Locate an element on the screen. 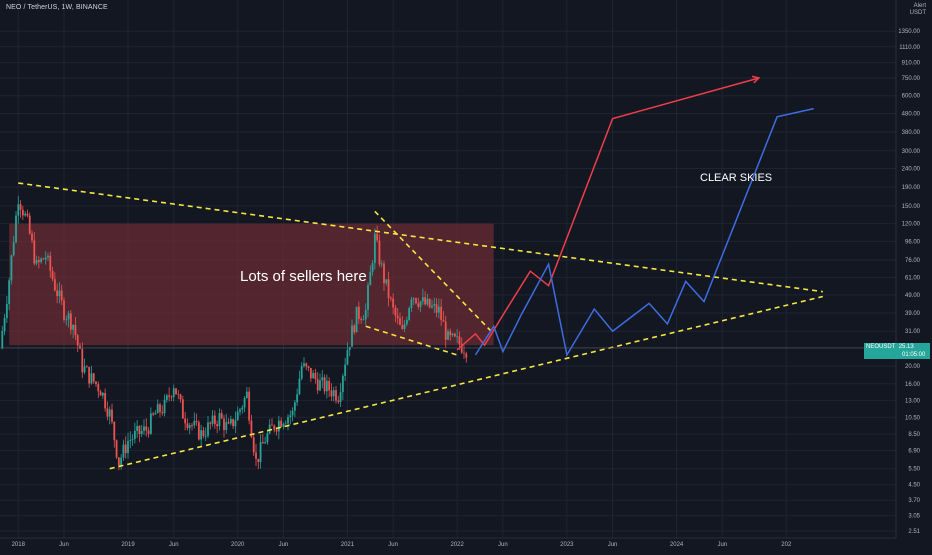 Image resolution: width=932 pixels, height=555 pixels. y-tick-label: 300.00 is located at coordinates (911, 152).